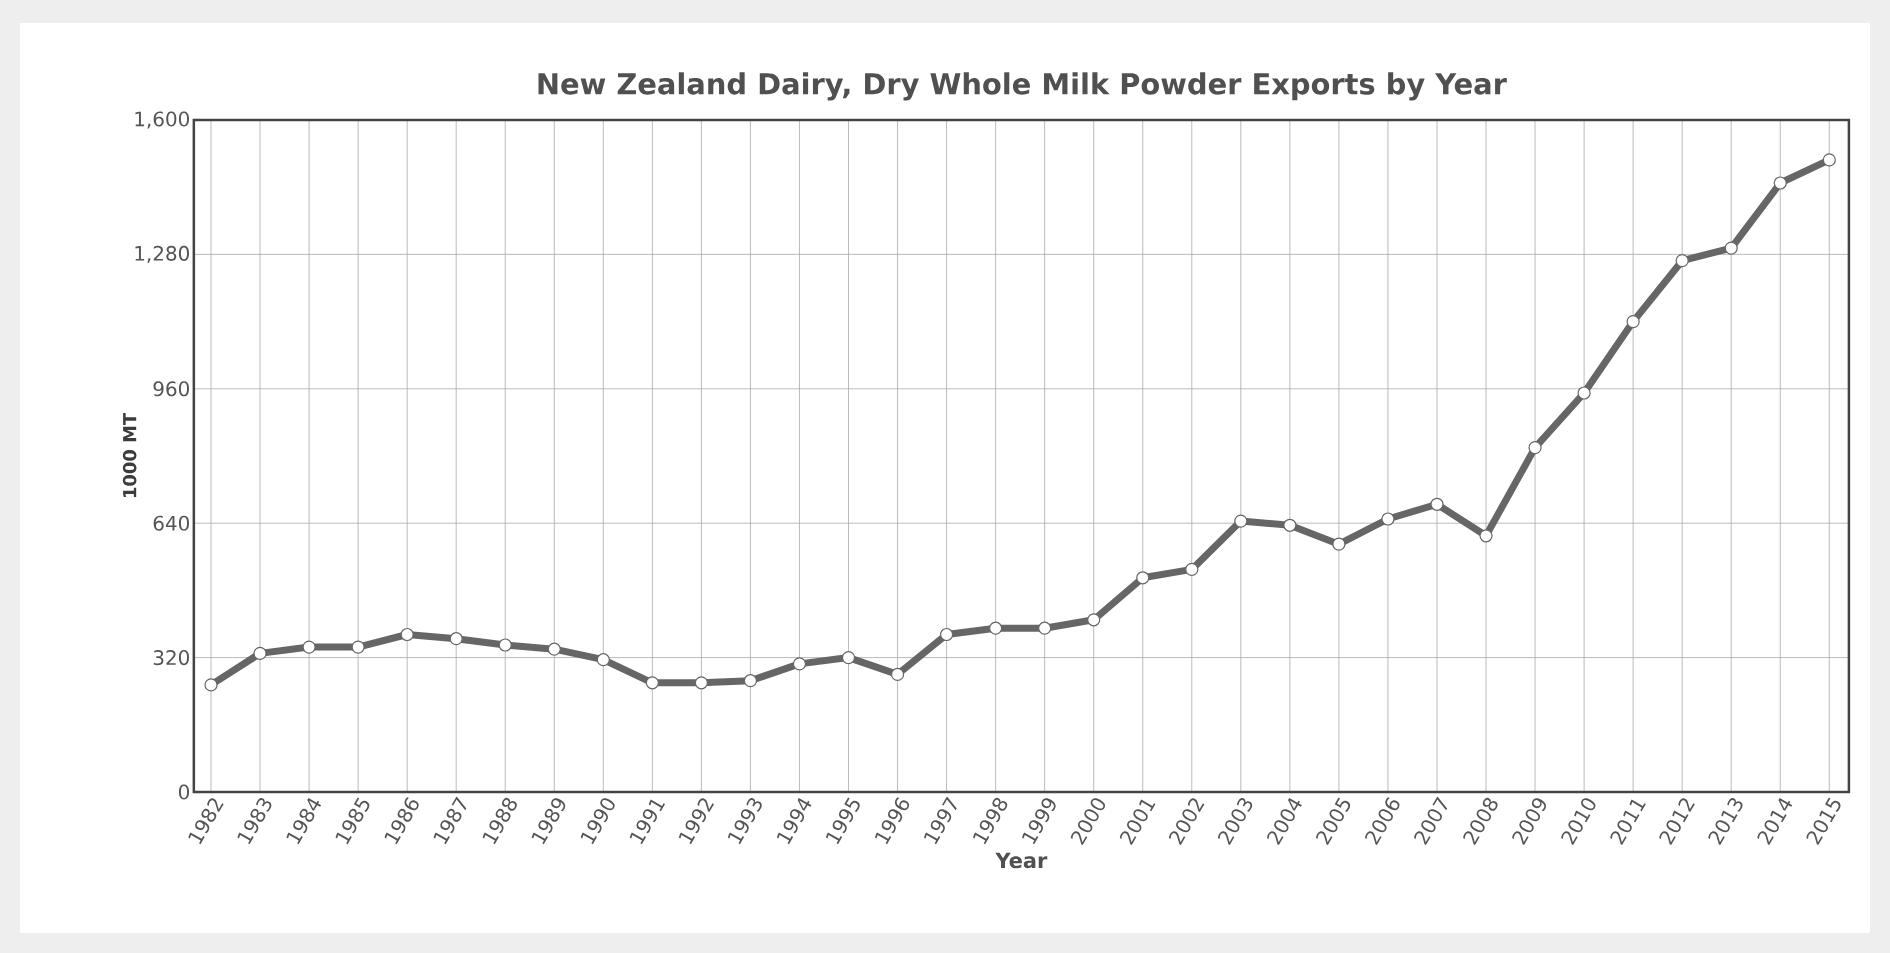  Describe the element at coordinates (171, 389) in the screenshot. I see `y-tick-label: 960` at that location.